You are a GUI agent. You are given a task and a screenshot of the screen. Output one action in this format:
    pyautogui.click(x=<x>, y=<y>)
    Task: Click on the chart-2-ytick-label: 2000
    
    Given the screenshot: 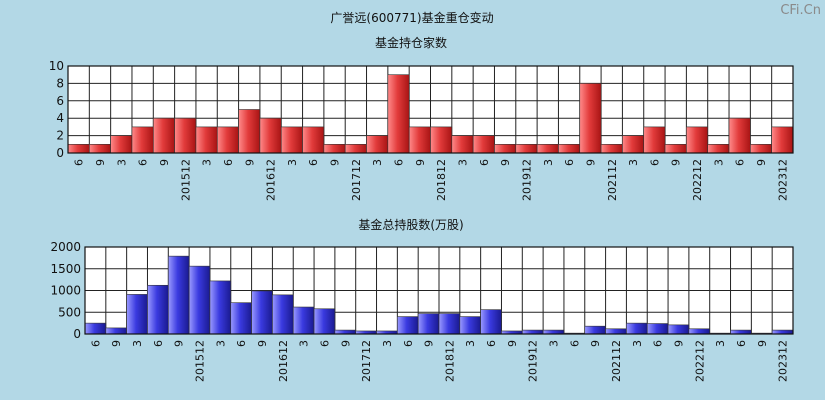 What is the action you would take?
    pyautogui.click(x=65, y=247)
    